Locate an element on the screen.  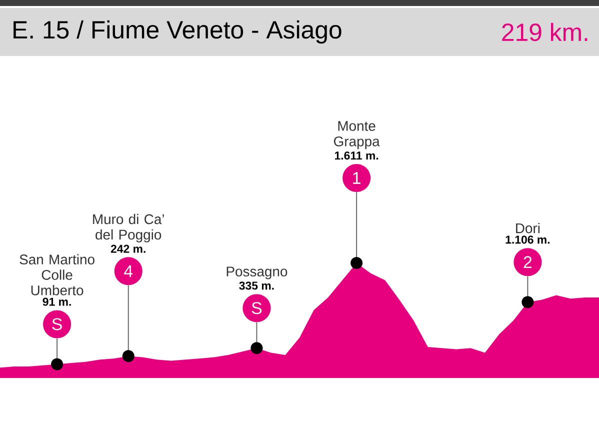
annotation: 4 is located at coordinates (128, 271).